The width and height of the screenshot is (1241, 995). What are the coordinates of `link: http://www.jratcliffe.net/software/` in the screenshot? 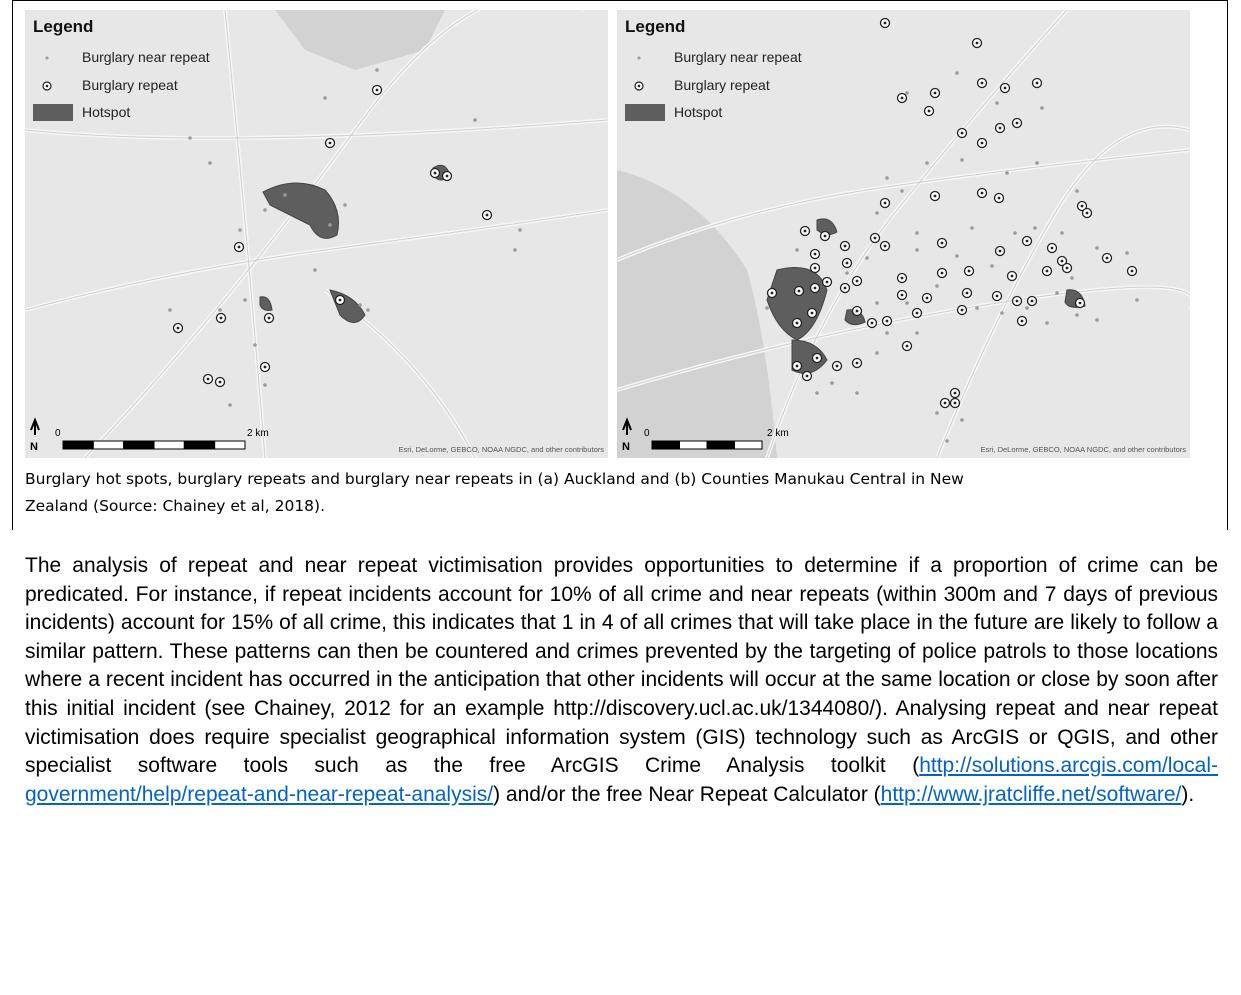 It's located at (1031, 794).